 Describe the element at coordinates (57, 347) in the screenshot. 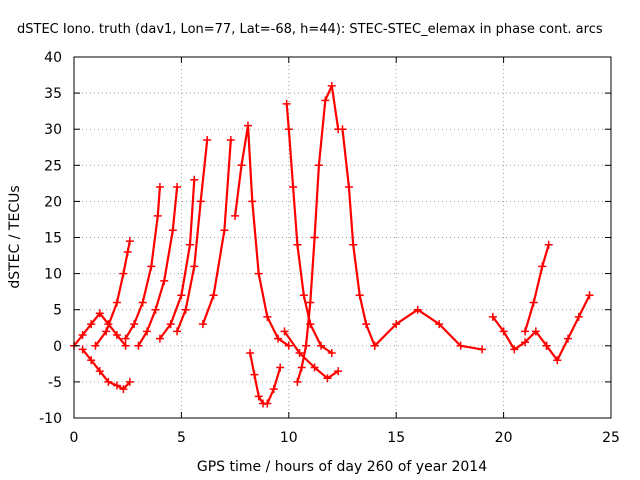

I see `y-tick-label: 0` at that location.